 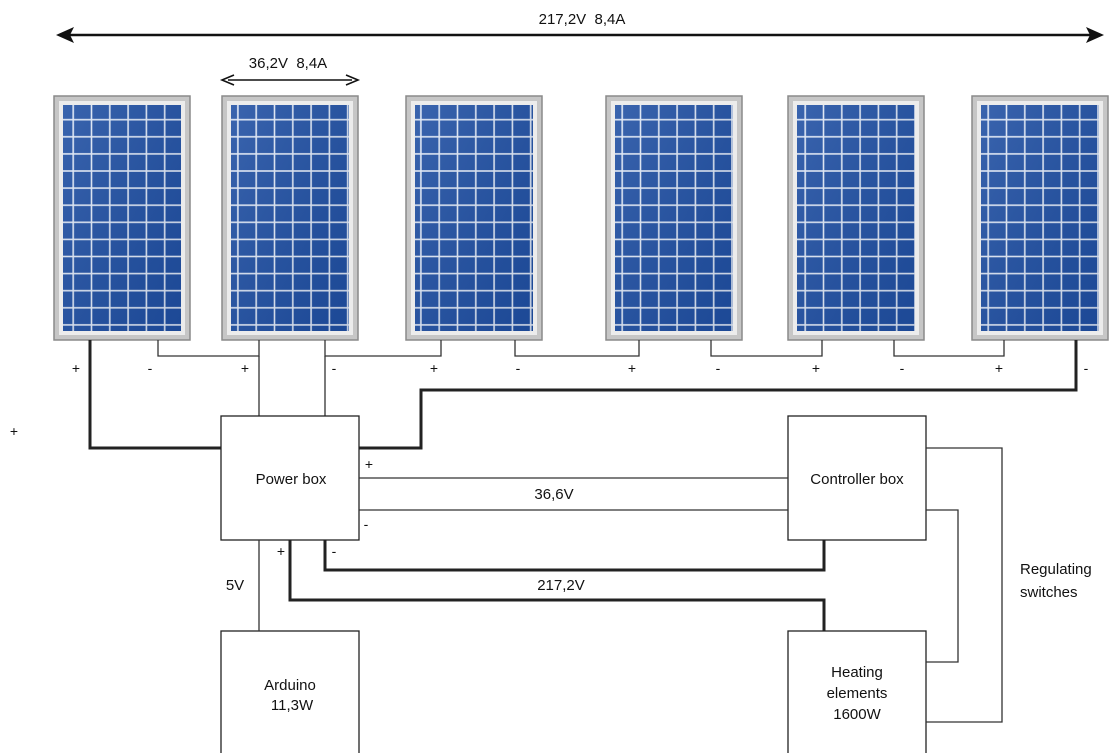 I want to click on arduino-voltage-label: 5V, so click(x=235, y=585).